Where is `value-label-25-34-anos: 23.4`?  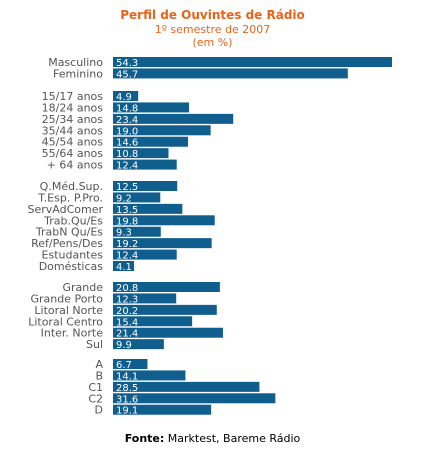 value-label-25-34-anos: 23.4 is located at coordinates (127, 120).